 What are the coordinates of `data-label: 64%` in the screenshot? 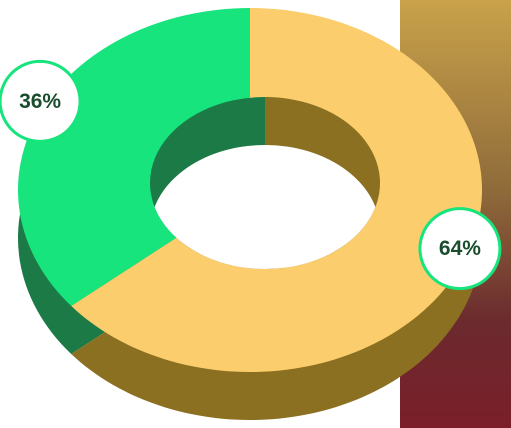 It's located at (460, 248).